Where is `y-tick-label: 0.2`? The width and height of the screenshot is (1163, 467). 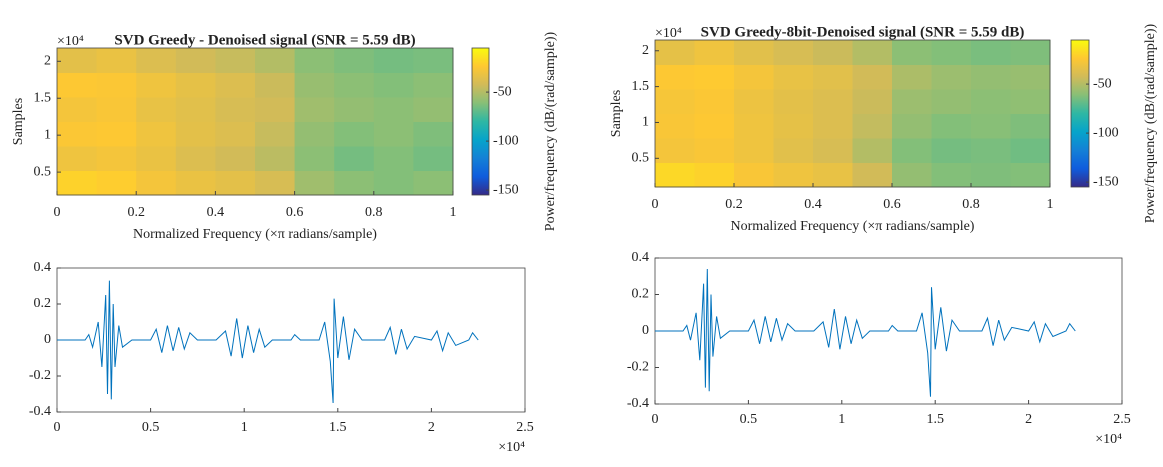 y-tick-label: 0.2 is located at coordinates (43, 303).